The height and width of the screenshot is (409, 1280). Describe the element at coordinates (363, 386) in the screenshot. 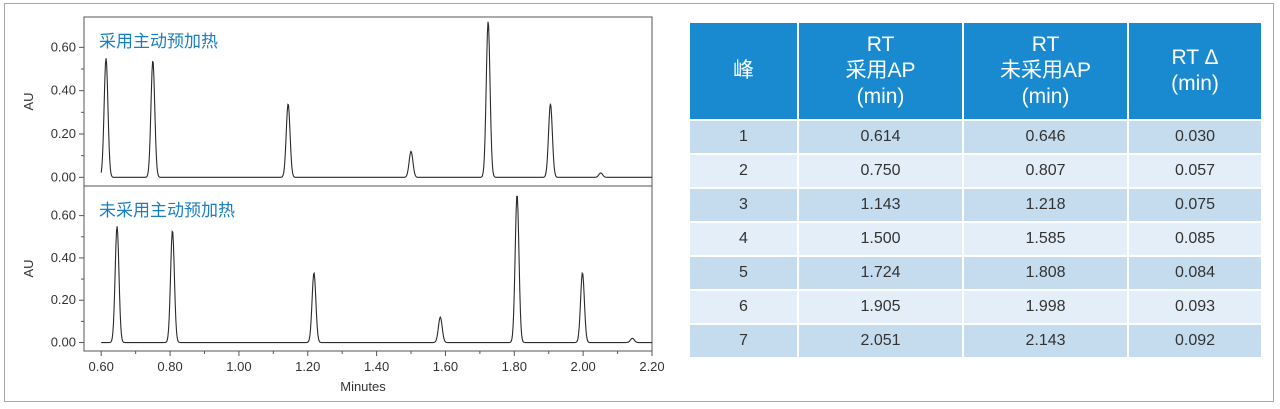

I see `x-axis-title: Minutes` at that location.